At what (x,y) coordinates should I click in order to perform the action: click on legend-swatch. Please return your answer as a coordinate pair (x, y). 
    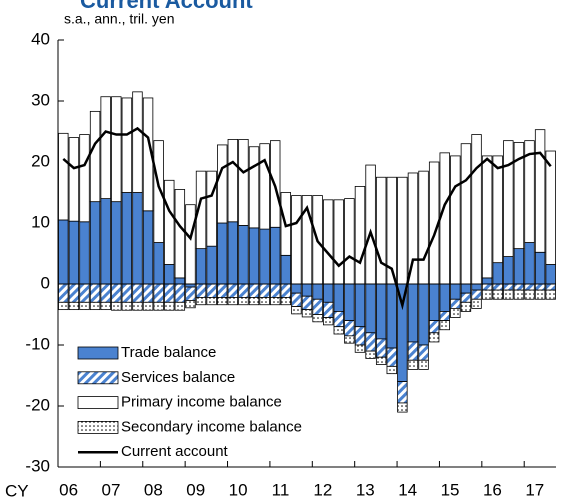
    Looking at the image, I should click on (98, 403).